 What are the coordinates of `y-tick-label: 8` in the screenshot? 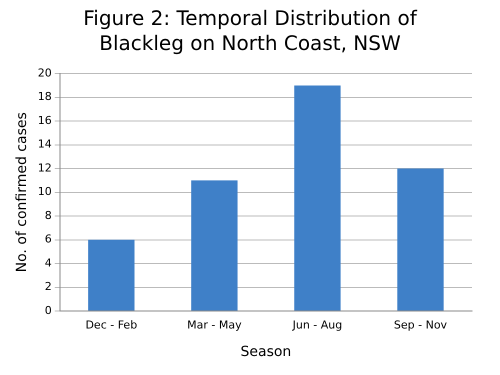 It's located at (48, 215).